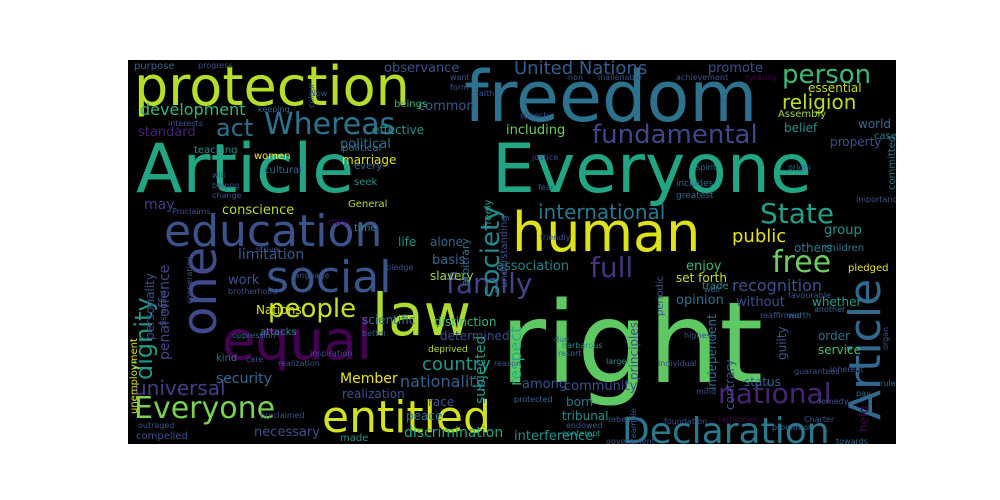 The image size is (1000, 500). I want to click on word: Everyone, so click(205, 408).